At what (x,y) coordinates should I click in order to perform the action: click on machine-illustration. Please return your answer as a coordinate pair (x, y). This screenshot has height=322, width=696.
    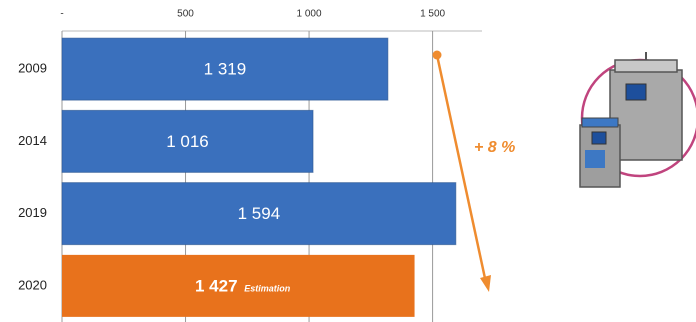
    Looking at the image, I should click on (637, 120).